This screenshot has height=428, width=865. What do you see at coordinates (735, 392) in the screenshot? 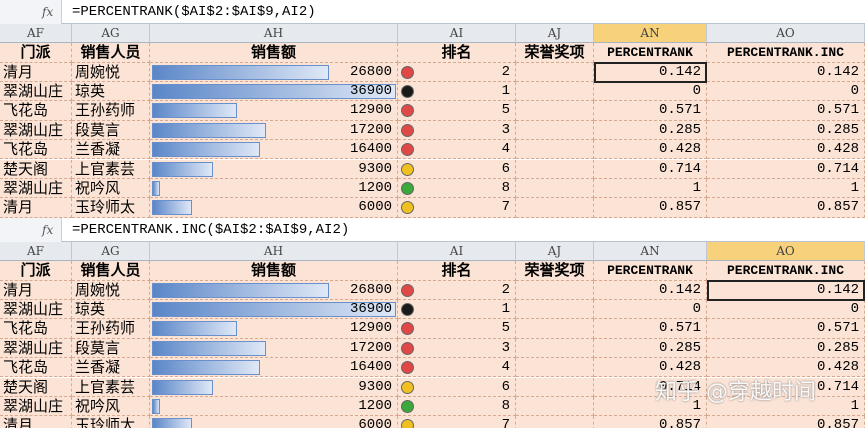
I see `watermark: 知乎 @穿越时间` at bounding box center [735, 392].